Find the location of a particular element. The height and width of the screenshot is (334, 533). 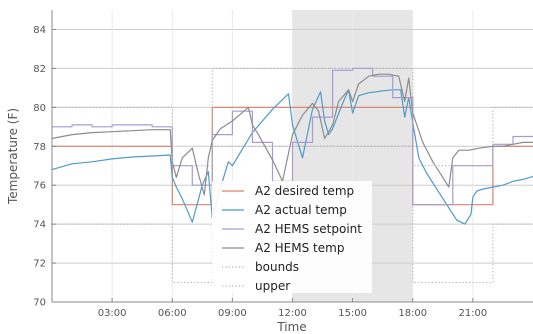

legend-label-a2-hems-temp: A2 HEMS temp is located at coordinates (299, 248).